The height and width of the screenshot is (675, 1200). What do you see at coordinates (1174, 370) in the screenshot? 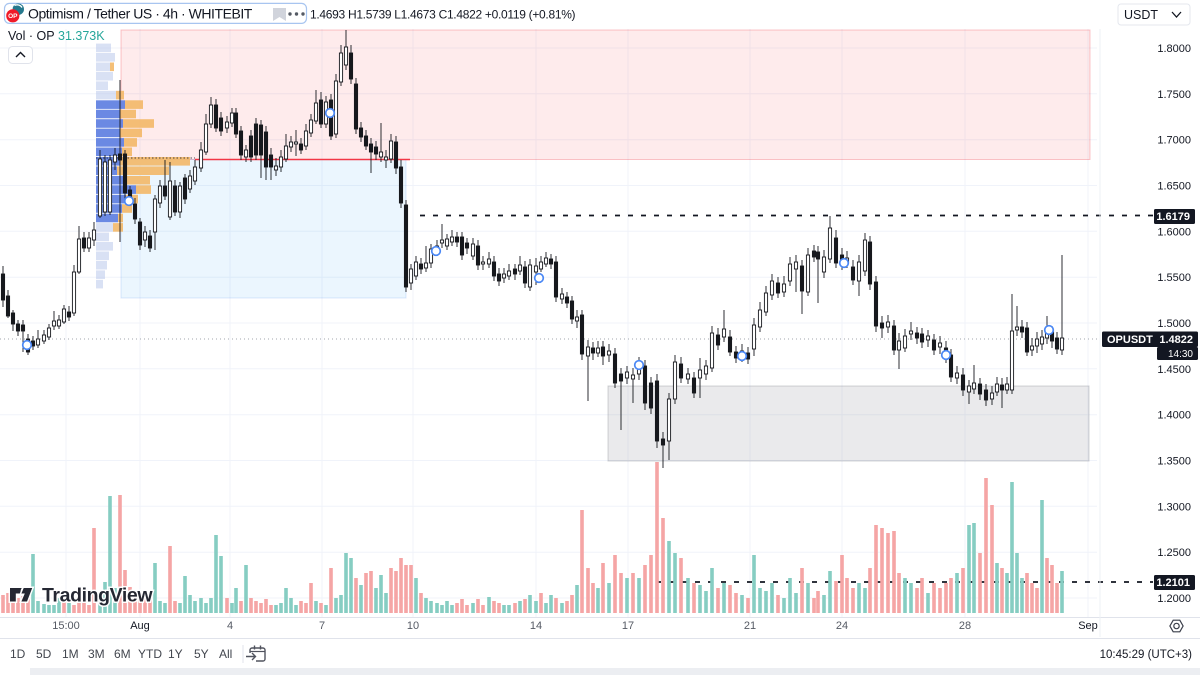
I see `svg-text: 1.4500` at bounding box center [1174, 370].